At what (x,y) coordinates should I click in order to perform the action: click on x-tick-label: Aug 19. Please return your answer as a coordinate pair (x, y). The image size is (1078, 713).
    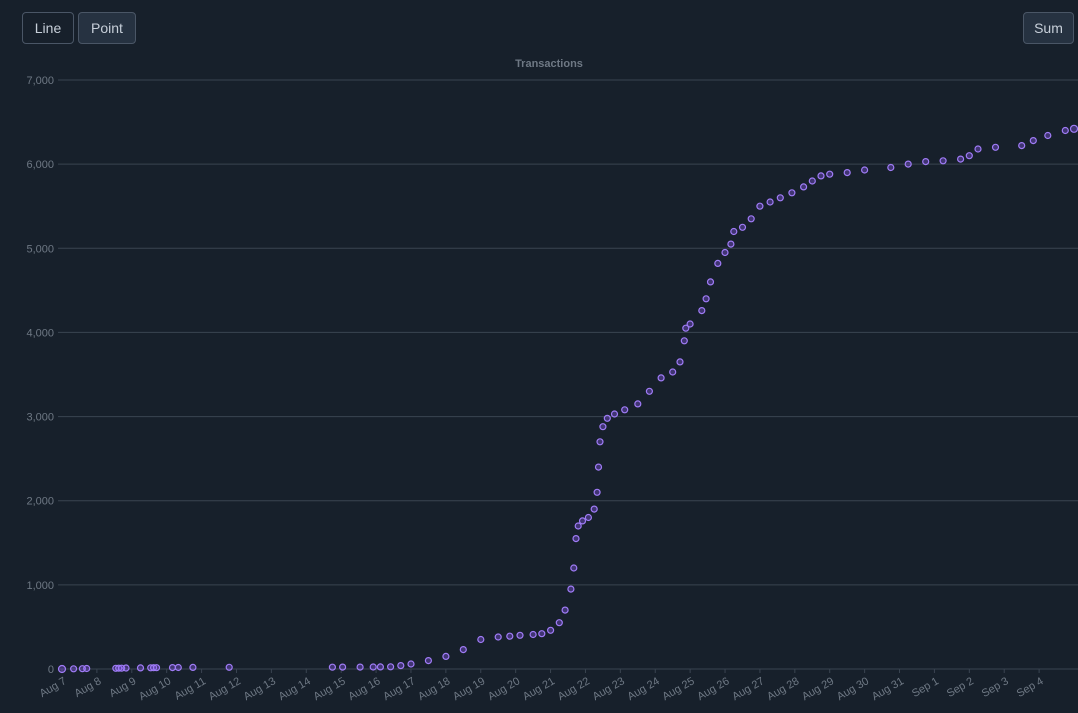
    Looking at the image, I should click on (469, 689).